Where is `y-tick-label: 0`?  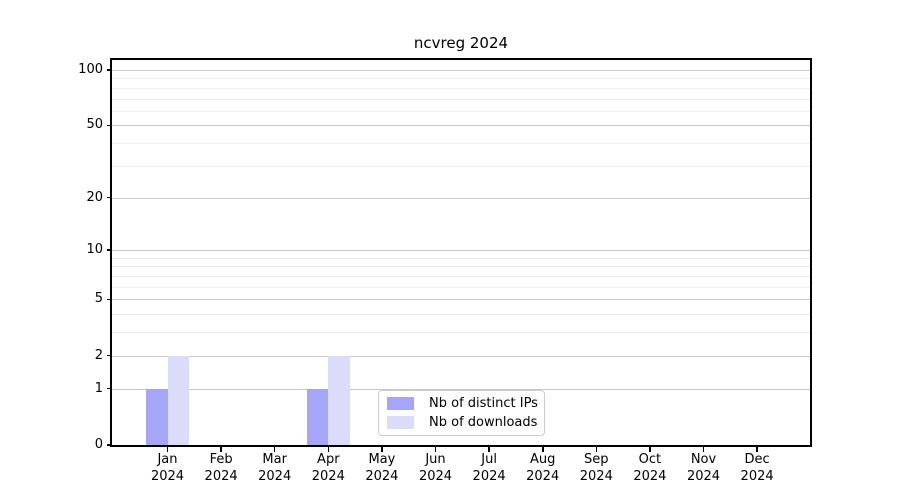 y-tick-label: 0 is located at coordinates (98, 444).